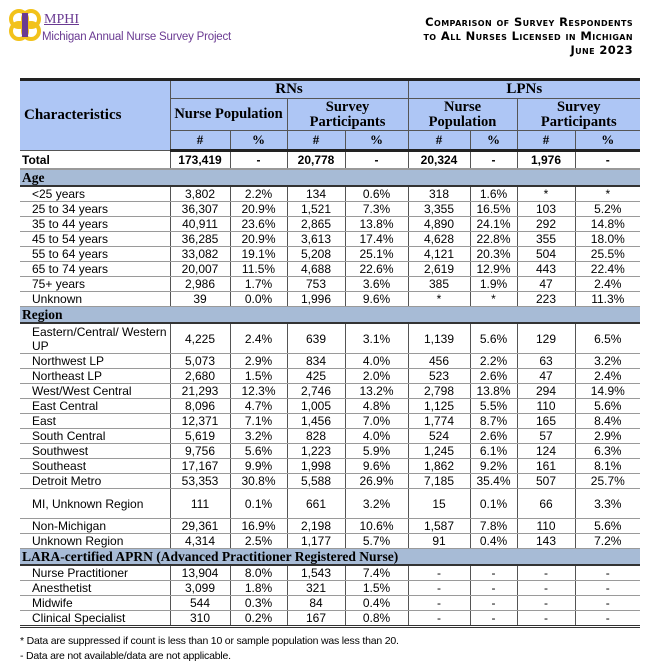 This screenshot has width=660, height=664. I want to click on percent-cell: 18.0%, so click(607, 239).